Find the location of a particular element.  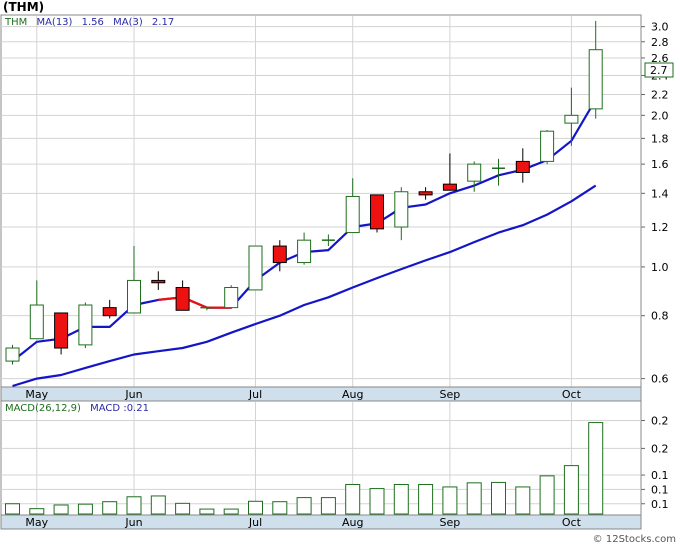

price-date-axis-band is located at coordinates (321, 394).